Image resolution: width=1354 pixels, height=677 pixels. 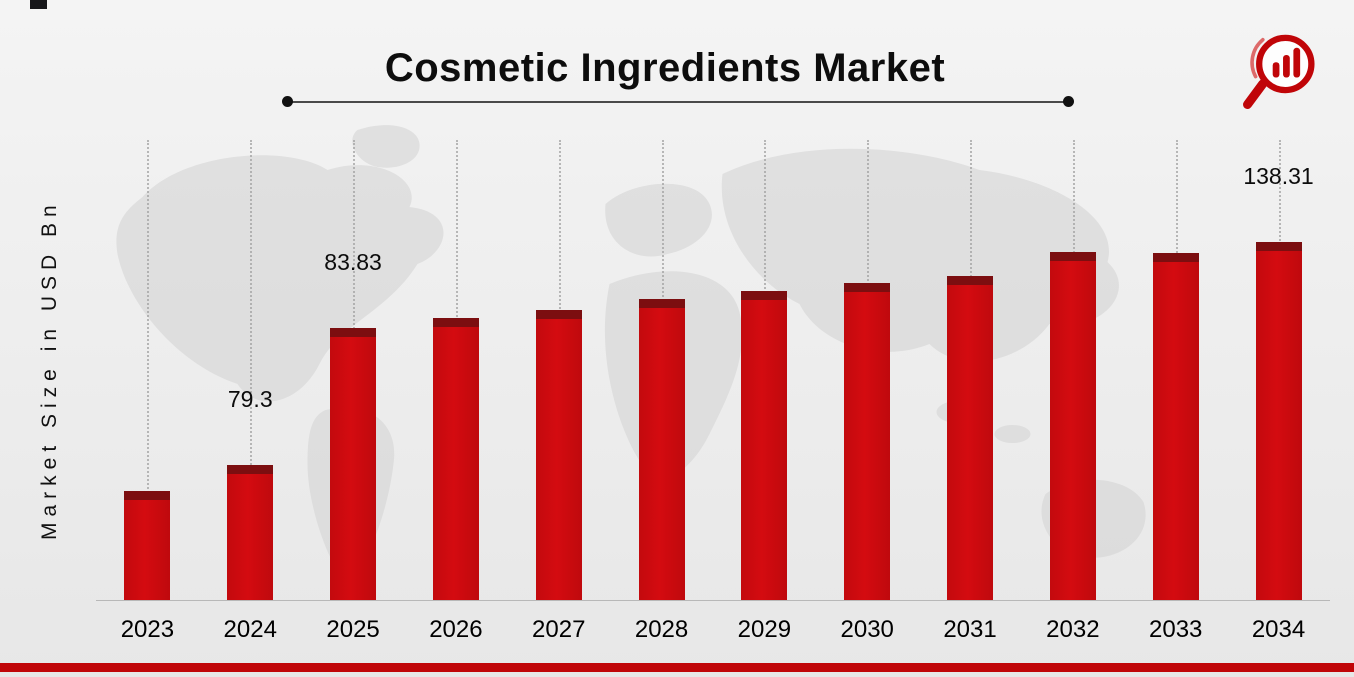 I want to click on x-tick-label: 2026, so click(x=456, y=629).